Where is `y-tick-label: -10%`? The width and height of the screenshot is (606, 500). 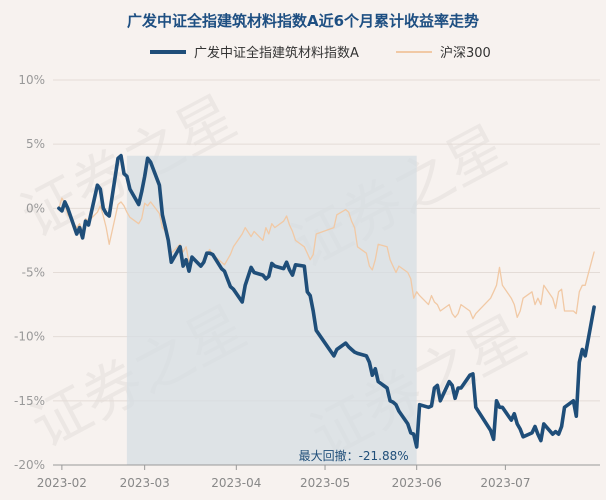 y-tick-label: -10% is located at coordinates (29, 337).